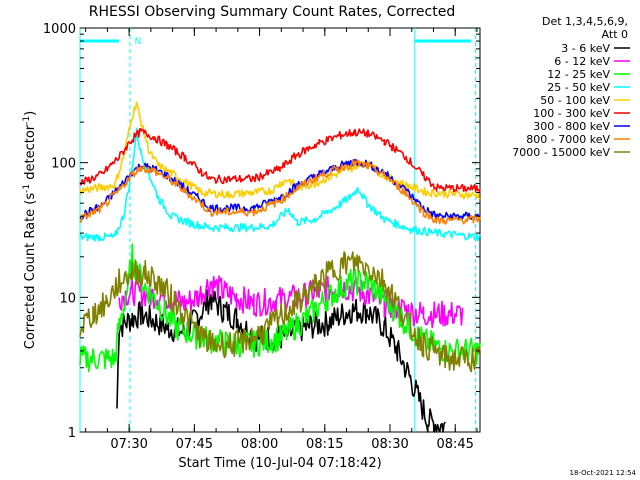 The image size is (640, 480). Describe the element at coordinates (67, 298) in the screenshot. I see `y-tick-label-1: 10` at that location.